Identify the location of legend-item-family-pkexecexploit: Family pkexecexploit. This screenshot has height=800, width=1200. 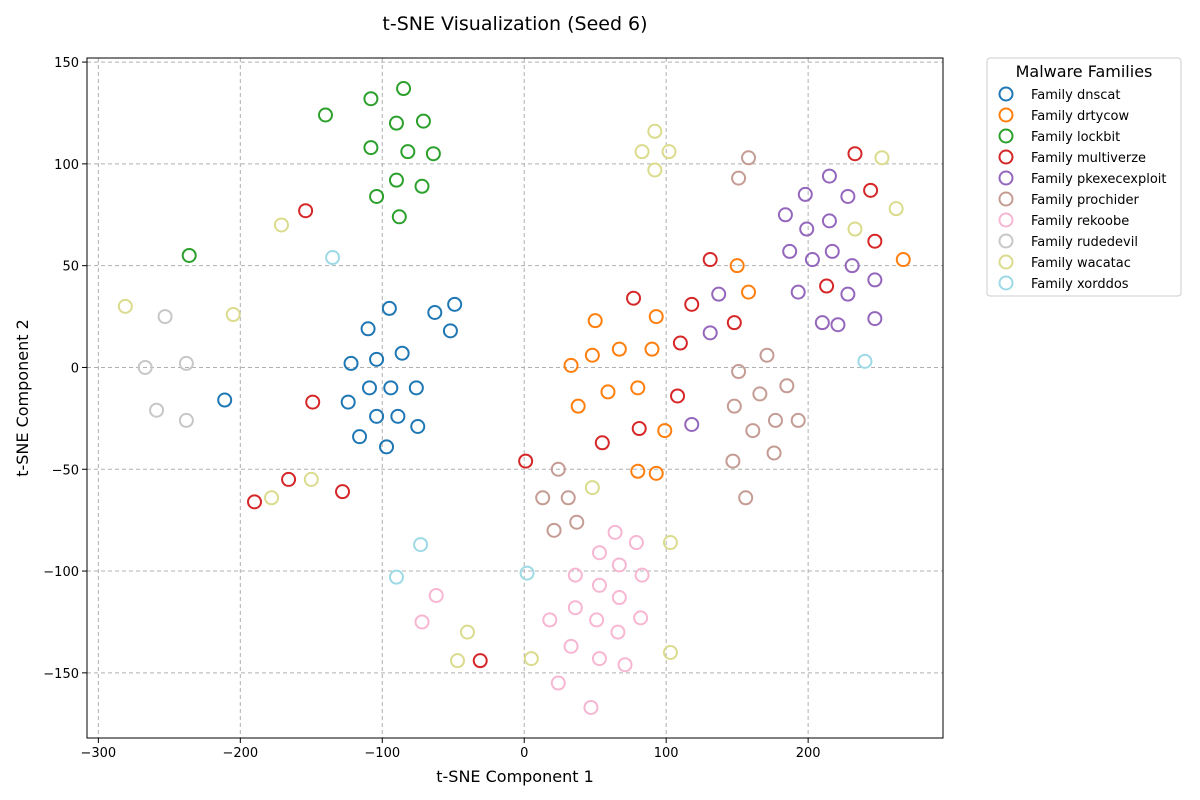
(1082, 178).